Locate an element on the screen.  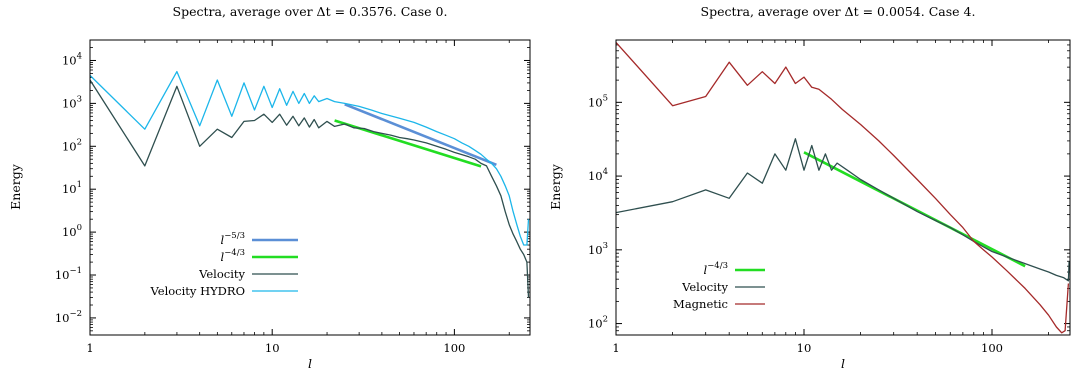
y-tick-exponent: 1 is located at coordinates (79, 185).